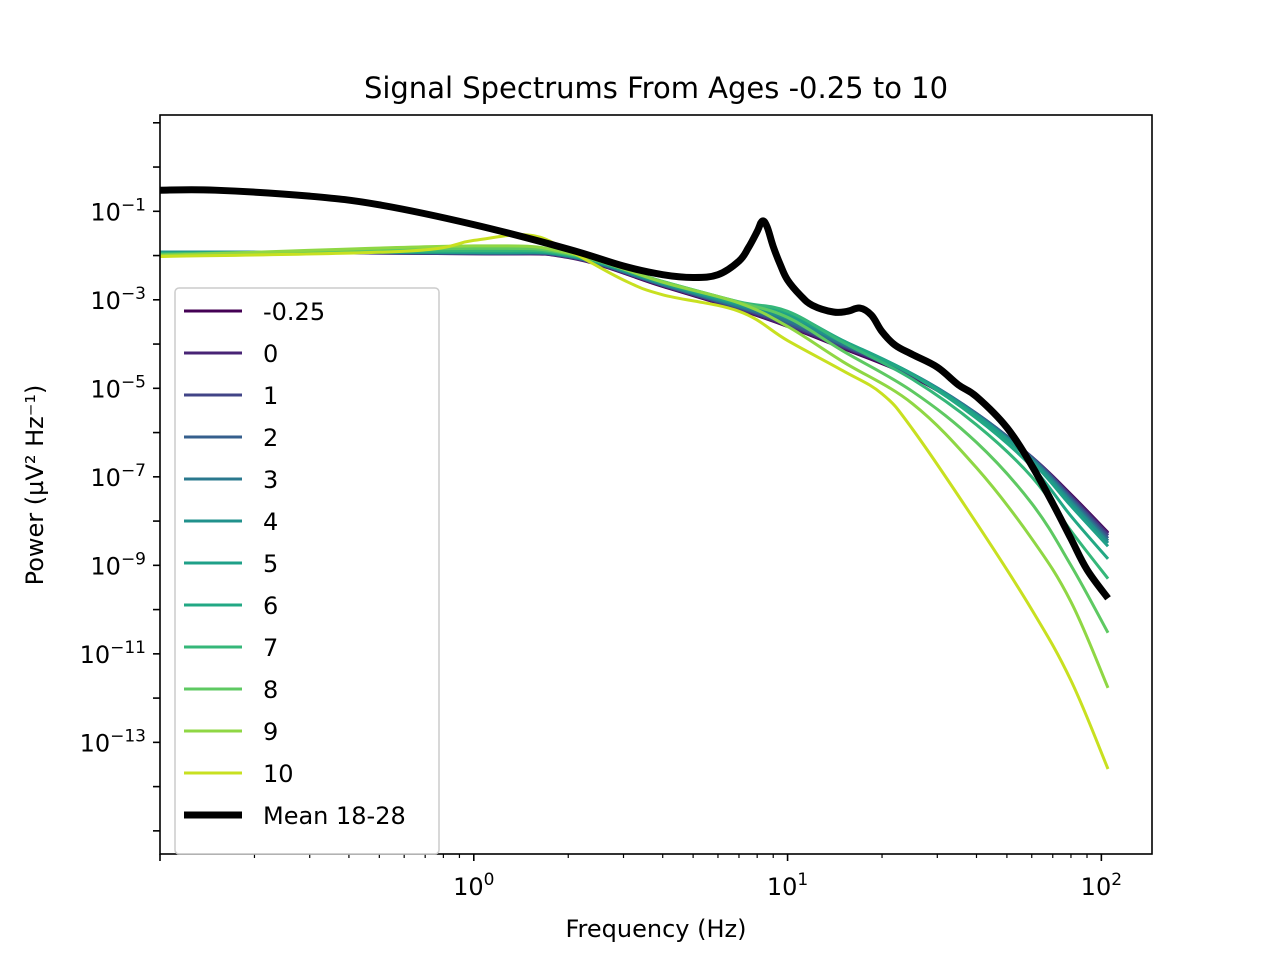 The width and height of the screenshot is (1280, 960). Describe the element at coordinates (270, 564) in the screenshot. I see `legend-label: 5` at that location.